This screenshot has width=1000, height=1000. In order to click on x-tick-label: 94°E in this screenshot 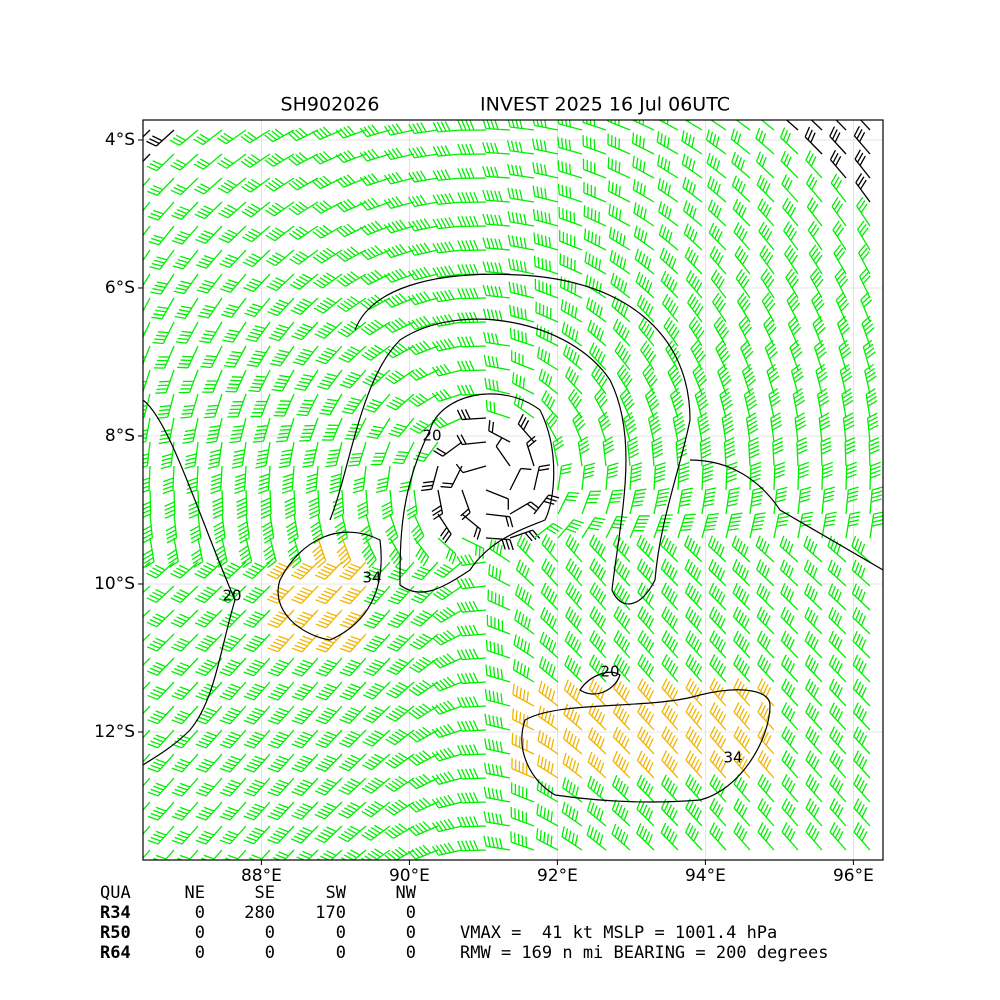, I will do `click(705, 876)`.